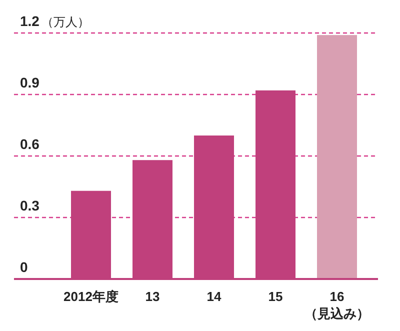 The width and height of the screenshot is (400, 331). I want to click on y-tick-label: 0.6, so click(30, 144).